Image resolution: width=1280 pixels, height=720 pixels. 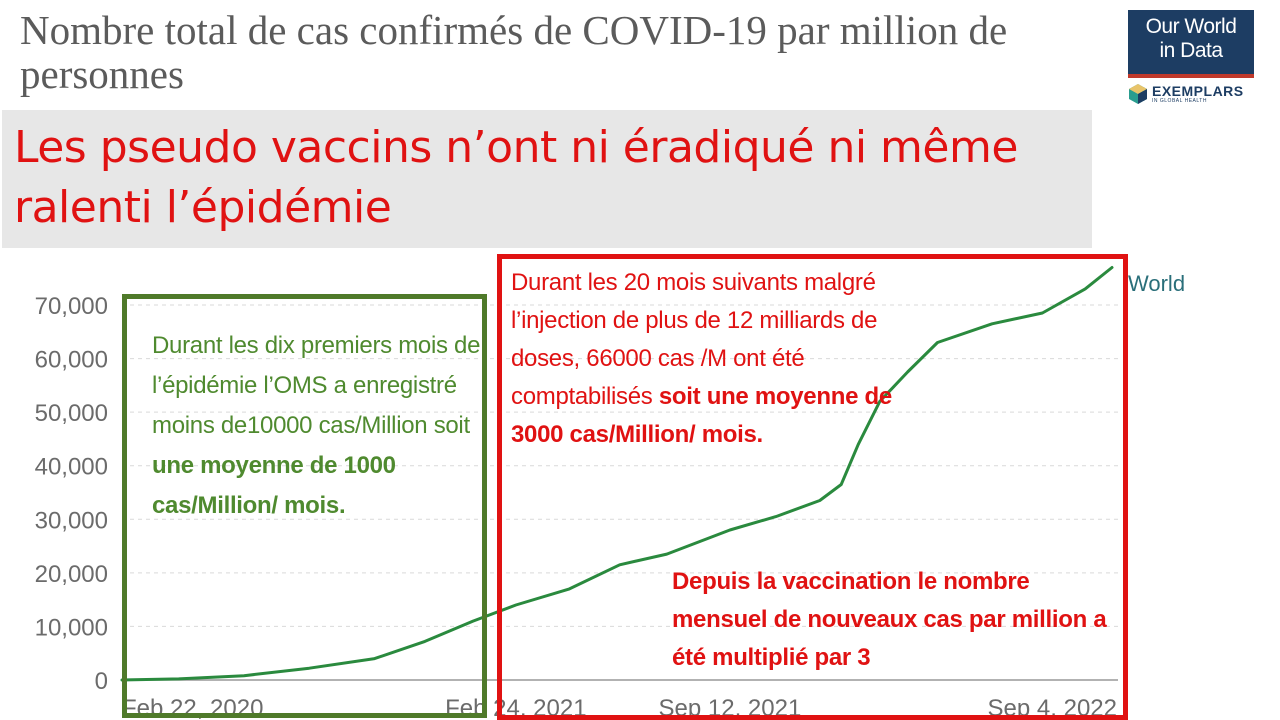 I want to click on exemplars-logo: EXEMPLARS IN GLOBAL HEALTH, so click(x=1193, y=95).